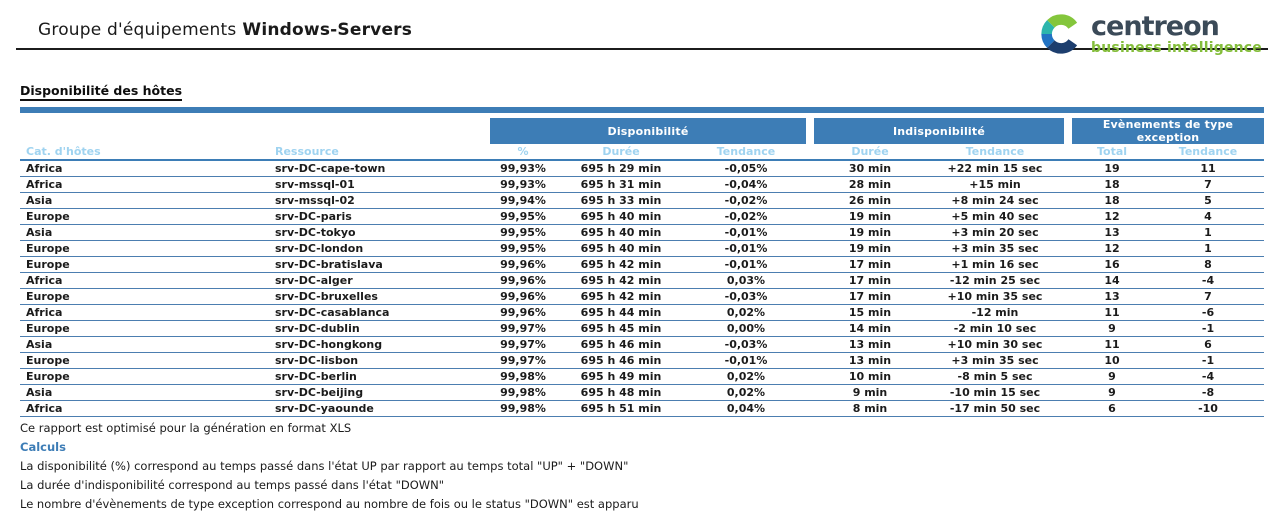  I want to click on cell-unavailability-trend: +22 min 15 sec, so click(995, 168).